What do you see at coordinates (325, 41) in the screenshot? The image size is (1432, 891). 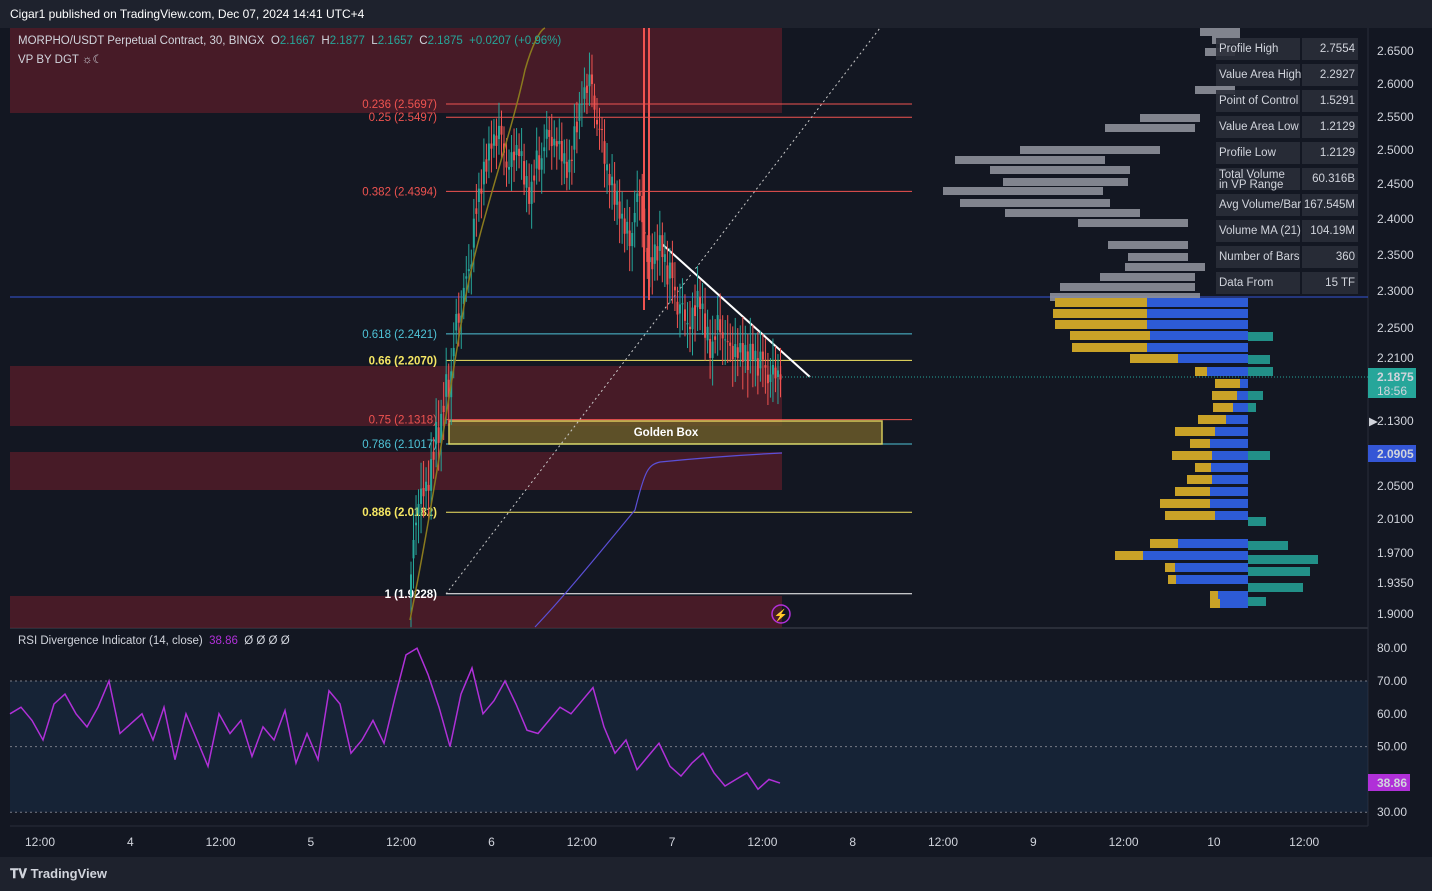 I see `high-label: H` at bounding box center [325, 41].